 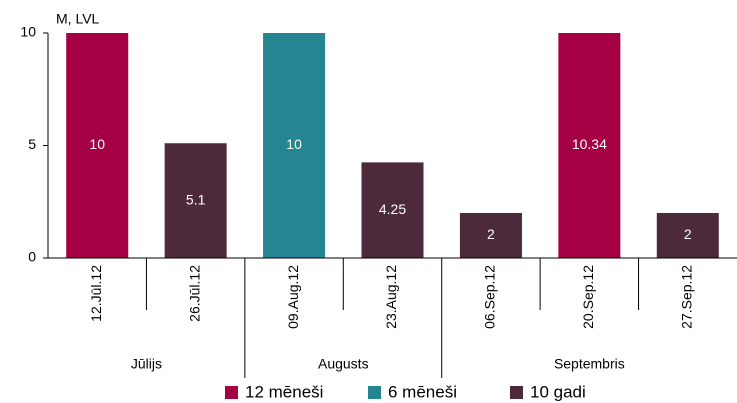 I want to click on y-tick-label: 5, so click(x=32, y=144).